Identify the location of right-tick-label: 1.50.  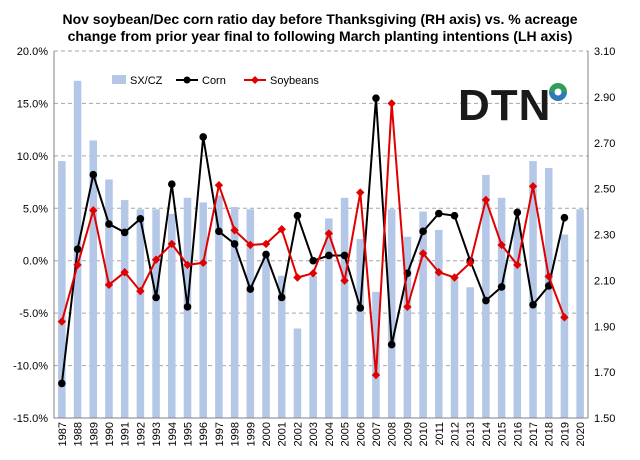
(604, 419).